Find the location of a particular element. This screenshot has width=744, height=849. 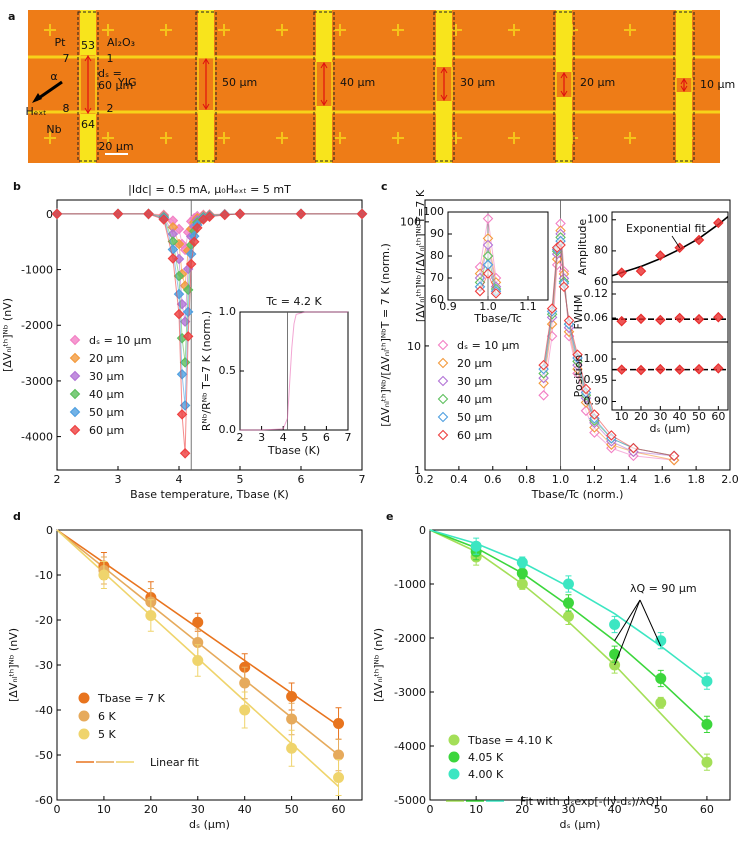

y-axis-label: Rᴺᵇ/Rᴺᵇ T=7 K (norm.) is located at coordinates (206, 371).